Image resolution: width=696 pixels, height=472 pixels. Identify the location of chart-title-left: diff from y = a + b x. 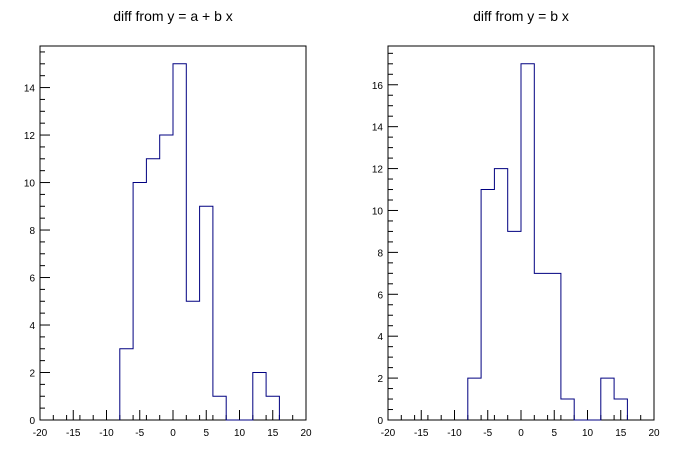
(173, 16).